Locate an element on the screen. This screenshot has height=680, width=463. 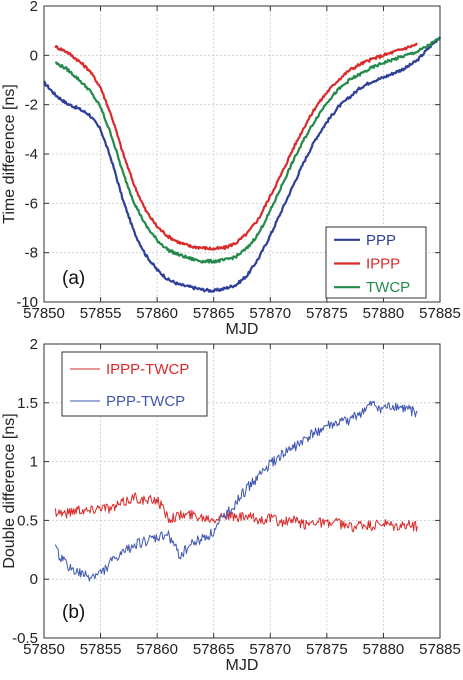
y-axis-label: Double difference [ns] is located at coordinates (9, 490).